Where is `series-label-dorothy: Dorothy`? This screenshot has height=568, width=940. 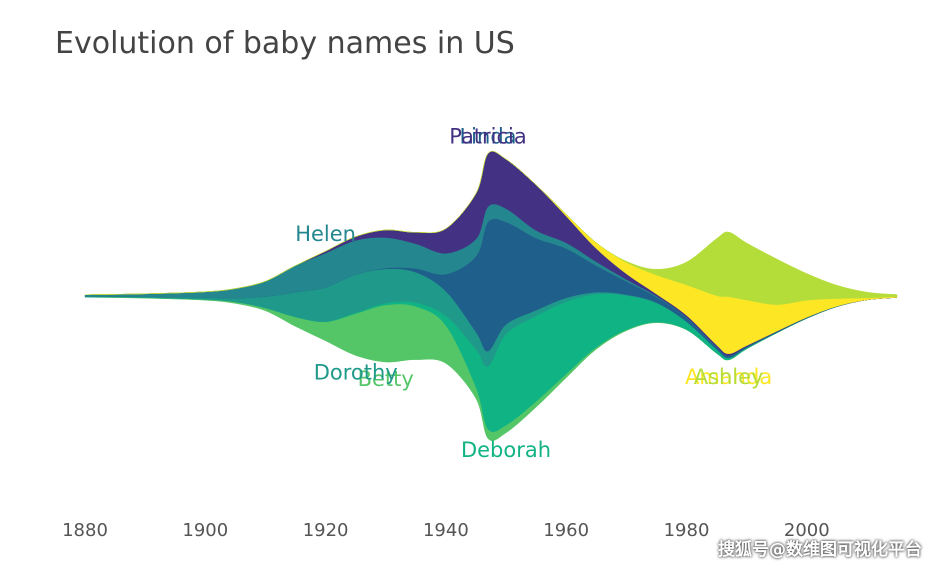 series-label-dorothy: Dorothy is located at coordinates (356, 372).